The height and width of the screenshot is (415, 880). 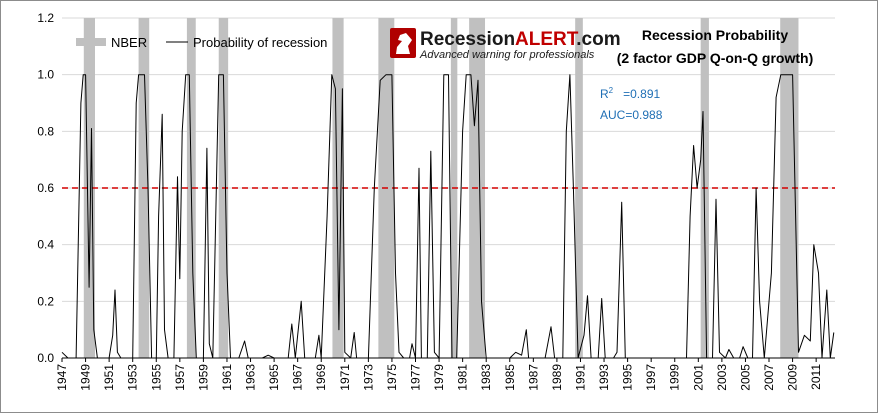 What do you see at coordinates (631, 115) in the screenshot?
I see `auc-stat: AUC=0.988` at bounding box center [631, 115].